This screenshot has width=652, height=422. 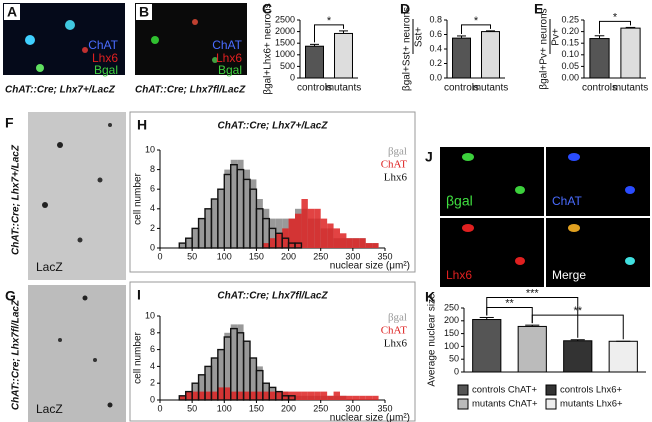 What do you see at coordinates (432, 340) in the screenshot?
I see `y-axis-label: Average nuclear size` at bounding box center [432, 340].